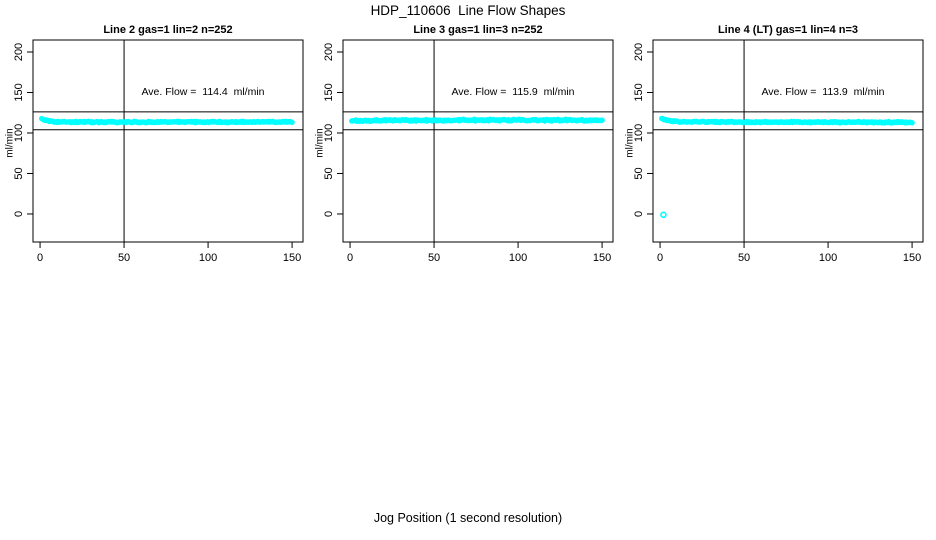  Describe the element at coordinates (468, 518) in the screenshot. I see `figure-xlabel: Jog Position (1 second resolution)` at that location.